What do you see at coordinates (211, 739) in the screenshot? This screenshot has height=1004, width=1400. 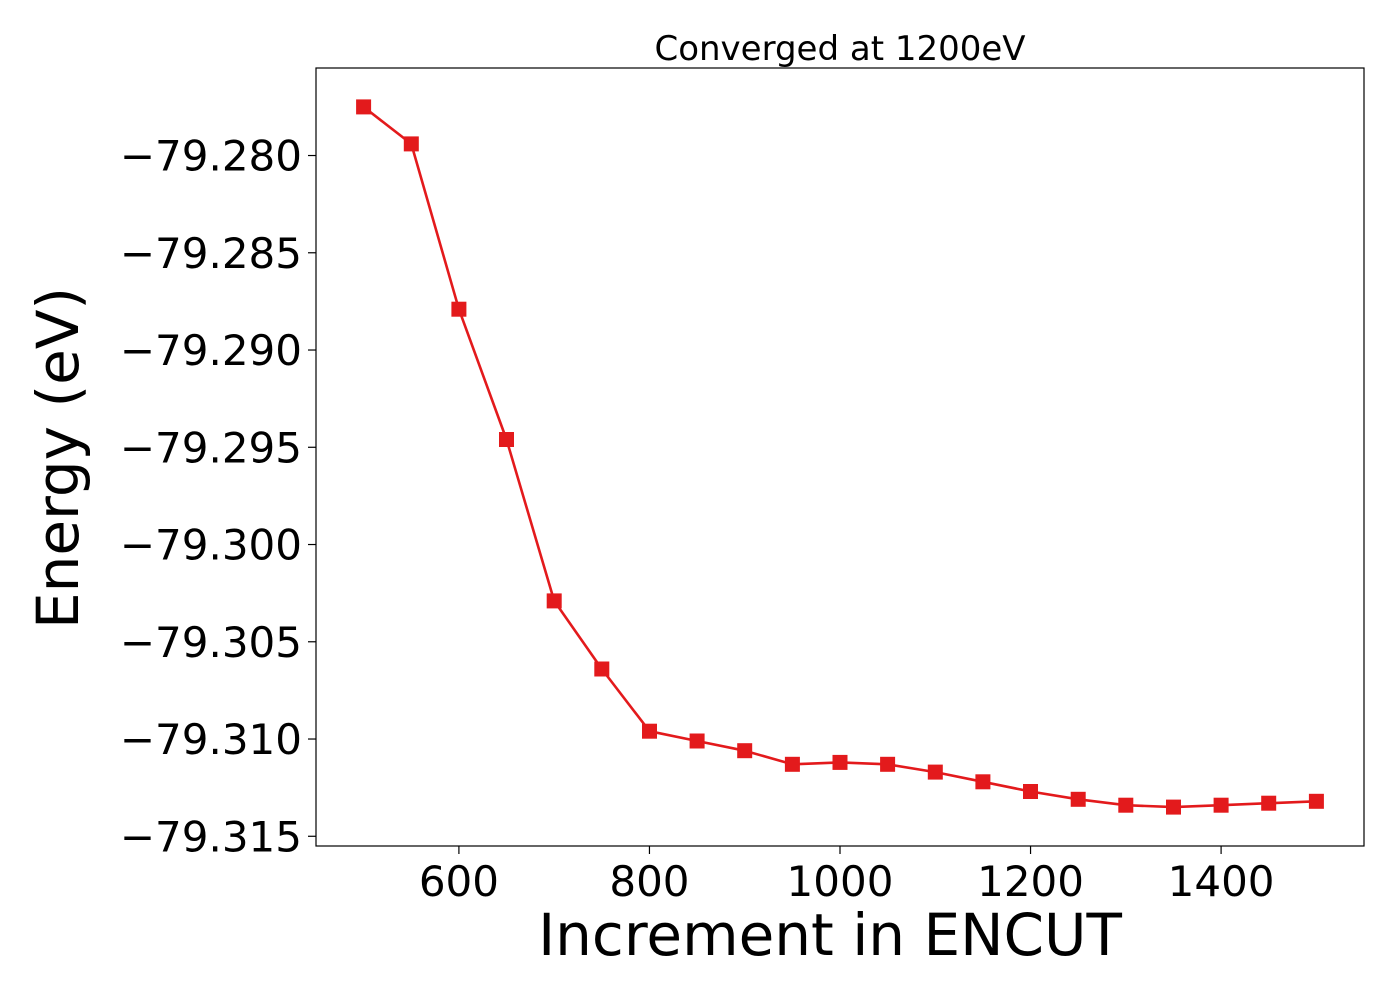 I see `y-tick-label: −79.310` at bounding box center [211, 739].